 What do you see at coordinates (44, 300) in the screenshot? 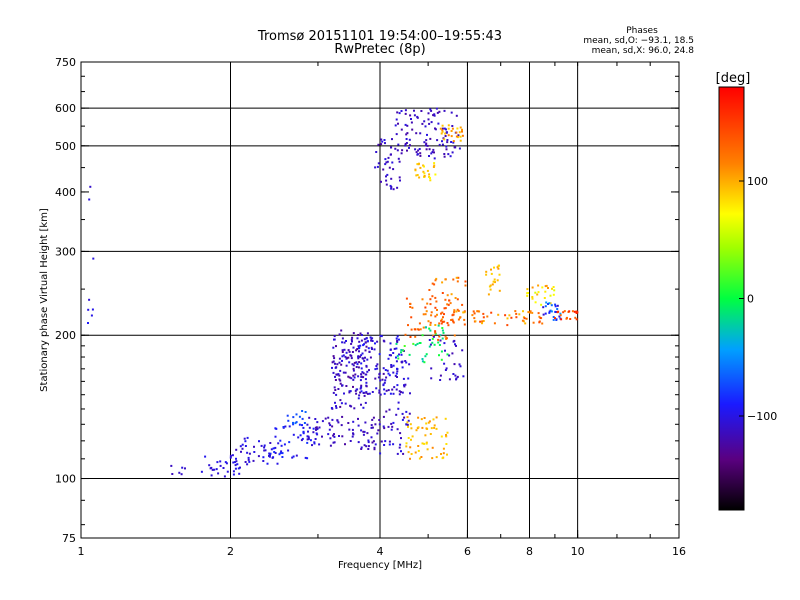
I see `y-axis-label: Stationary phase Virtual Height [km]` at bounding box center [44, 300].